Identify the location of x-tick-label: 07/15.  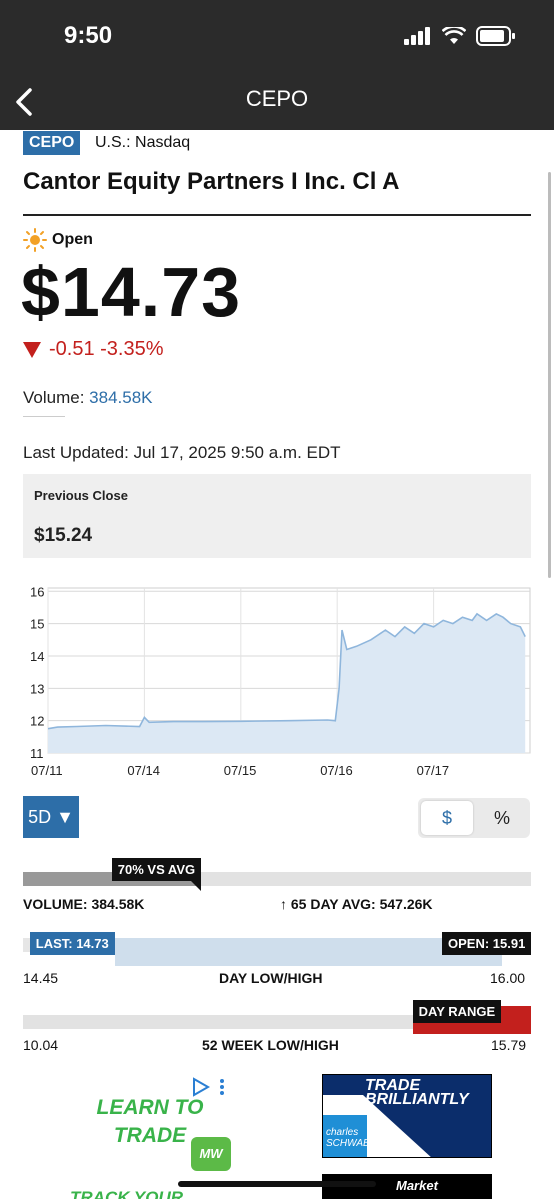
(240, 770).